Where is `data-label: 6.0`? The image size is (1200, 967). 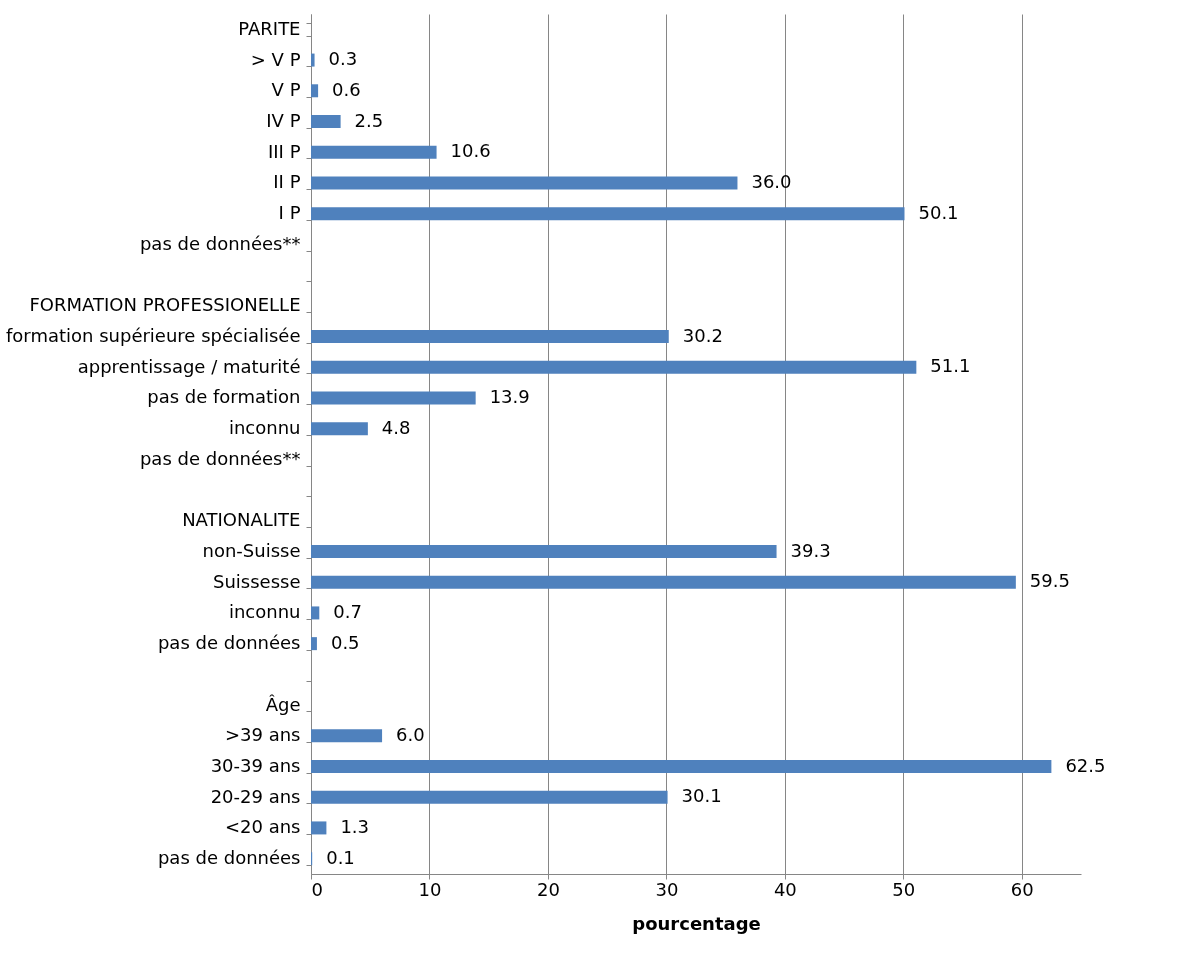
data-label: 6.0 is located at coordinates (410, 734).